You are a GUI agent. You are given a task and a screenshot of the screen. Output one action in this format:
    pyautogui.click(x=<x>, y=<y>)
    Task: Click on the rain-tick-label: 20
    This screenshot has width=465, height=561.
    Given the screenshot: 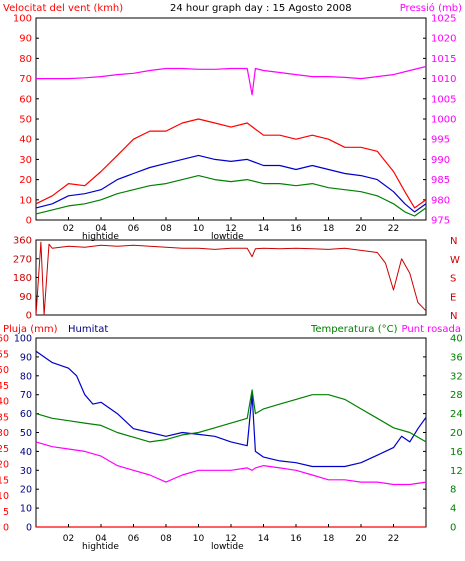 What is the action you would take?
    pyautogui.click(x=4, y=465)
    